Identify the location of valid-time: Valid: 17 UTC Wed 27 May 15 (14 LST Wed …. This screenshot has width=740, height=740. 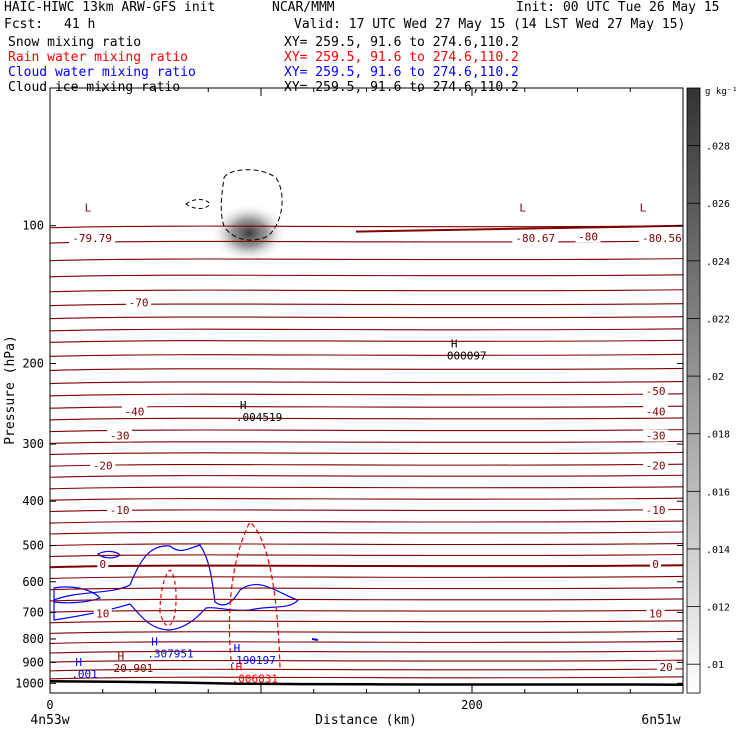
(490, 24).